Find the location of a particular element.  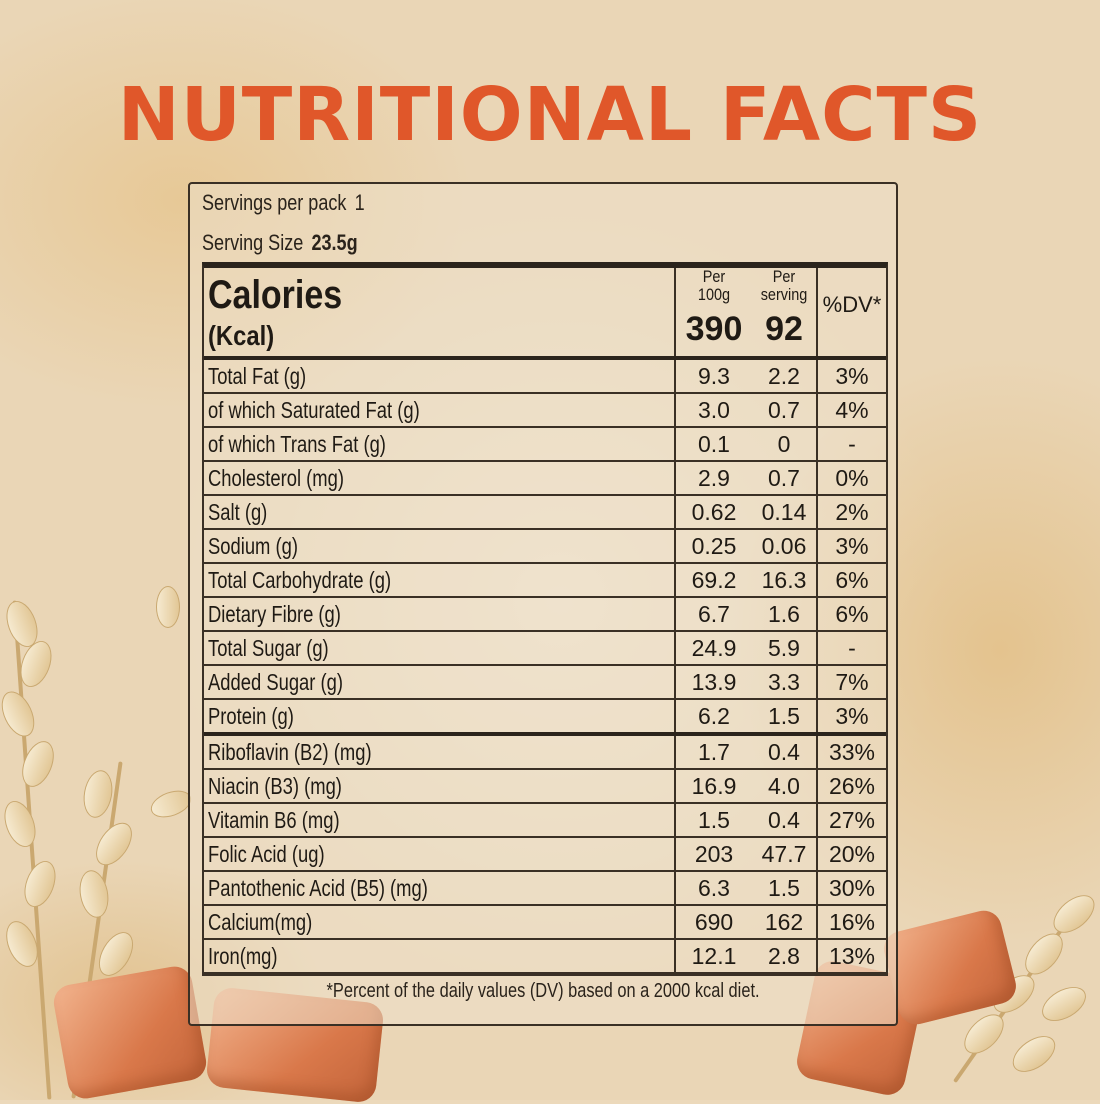

value-per-100g: 0.1 is located at coordinates (713, 444).